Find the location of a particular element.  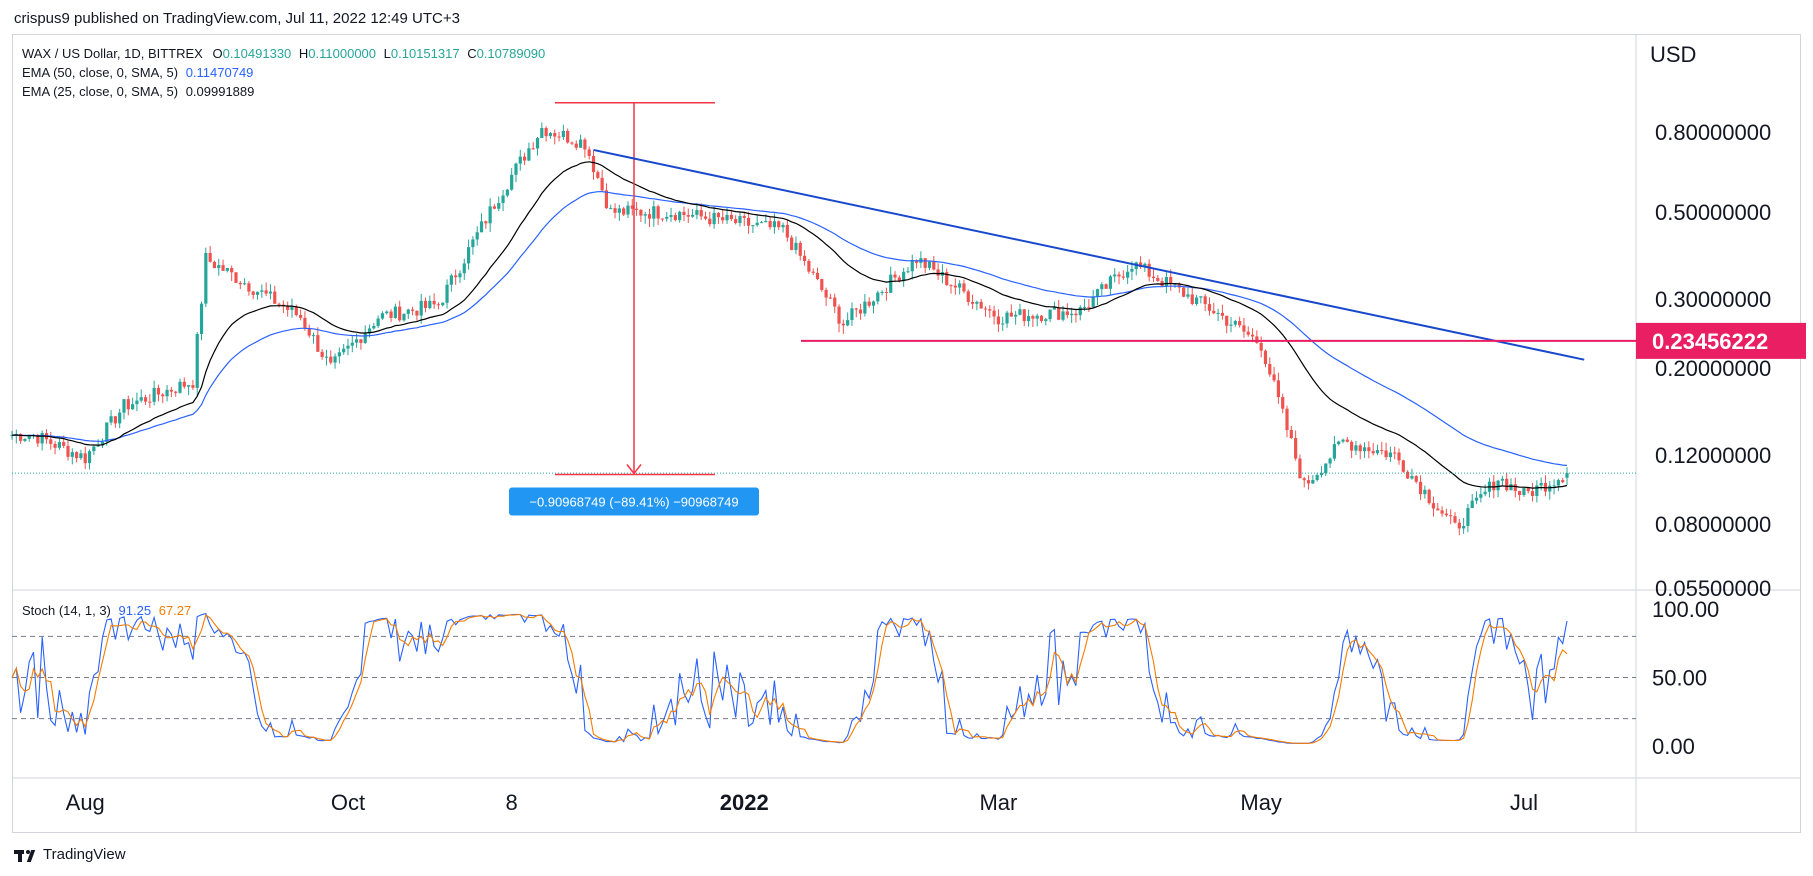

price-tick-label: 0.50000000 is located at coordinates (1713, 212).